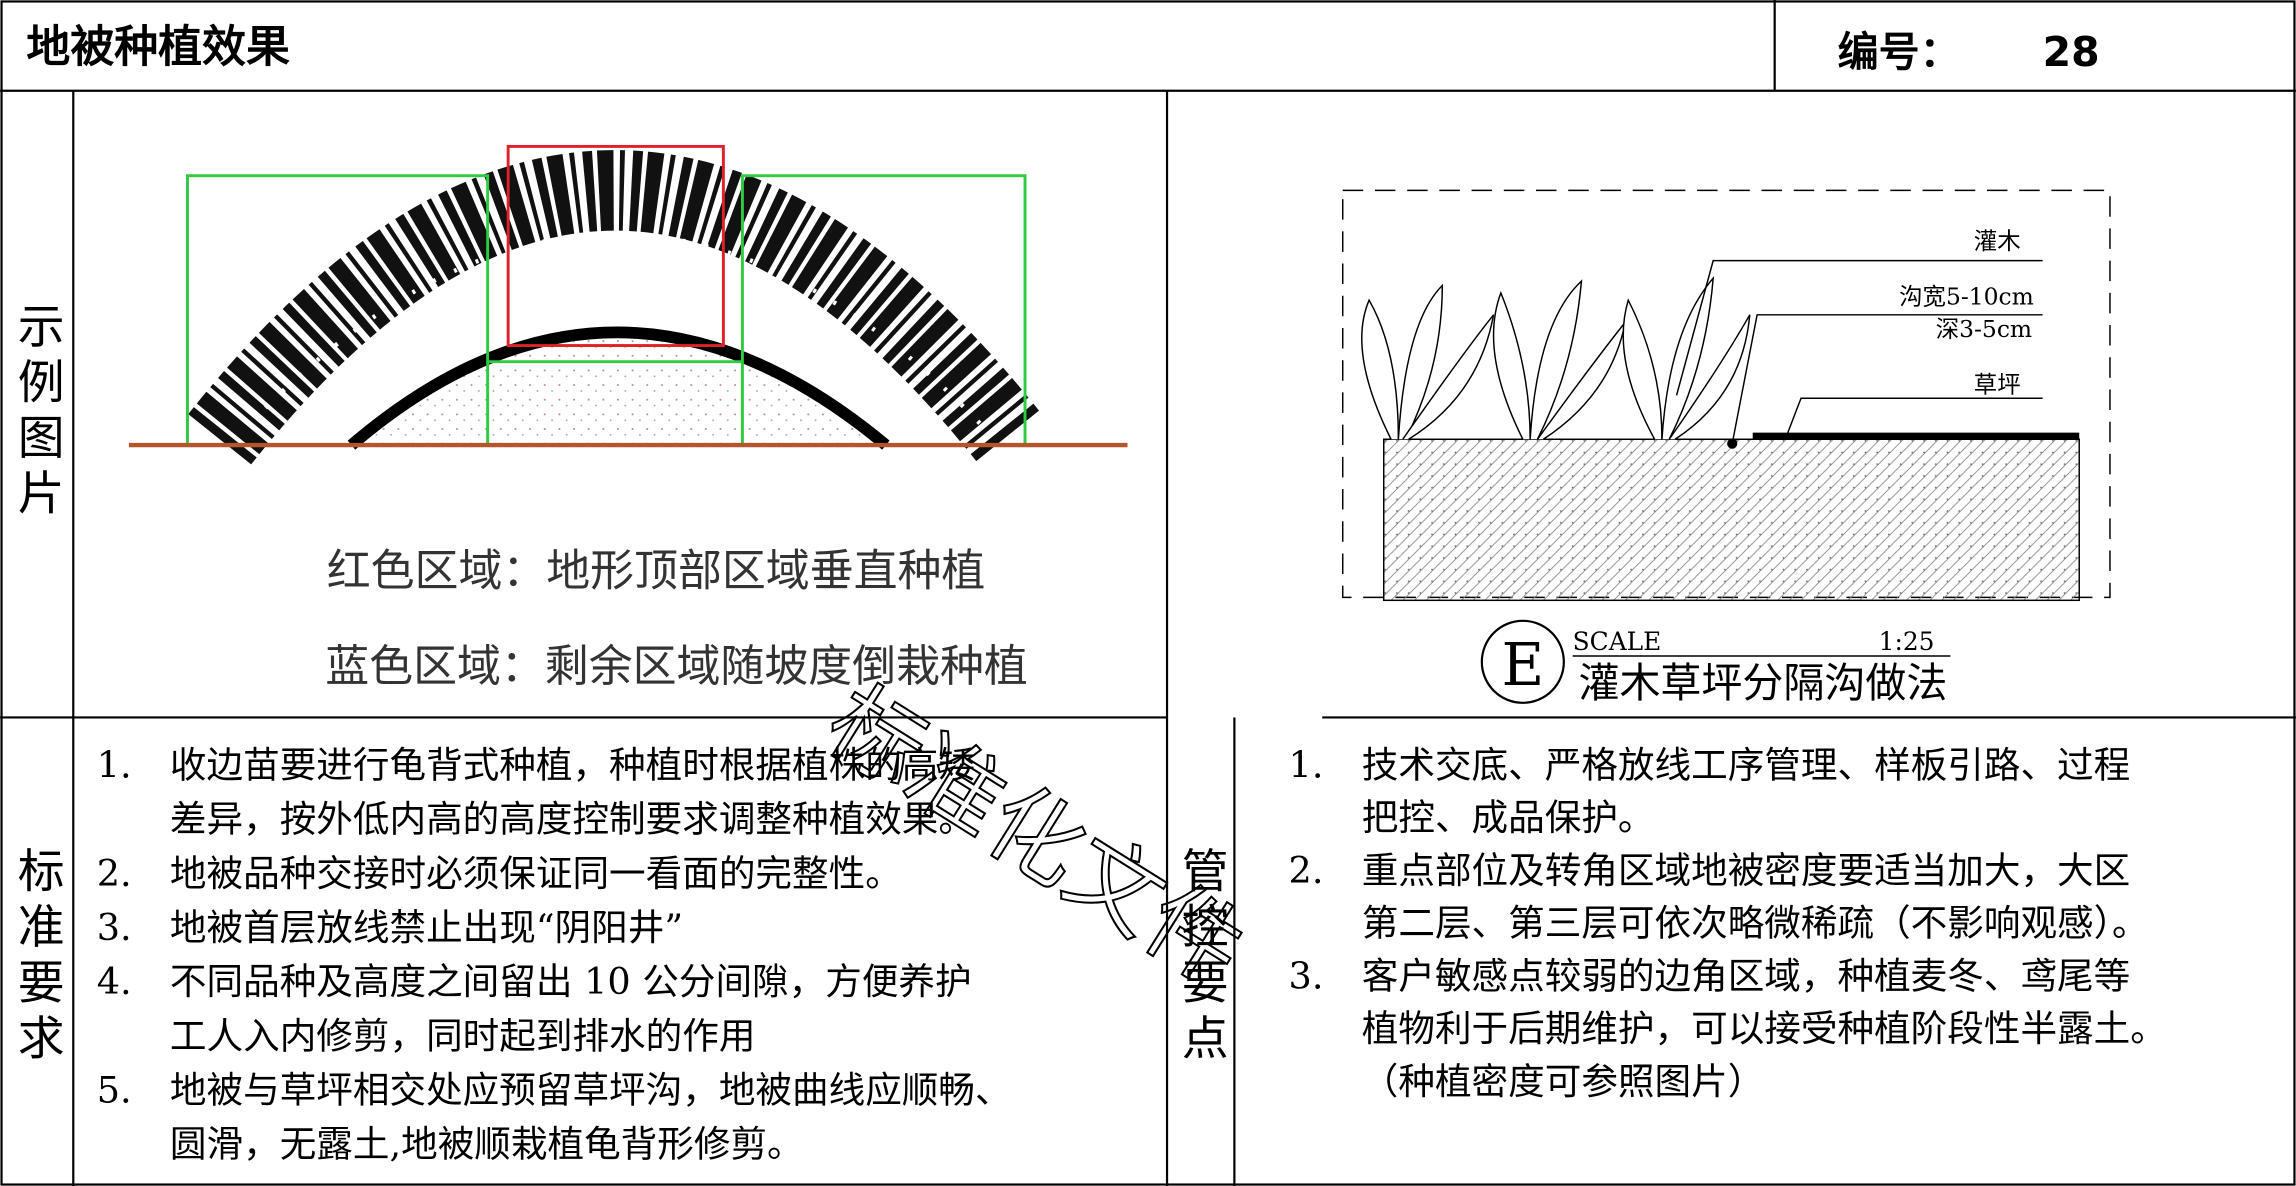 The height and width of the screenshot is (1186, 2296). I want to click on list-text: 技术交底、严格放线工序管理、样板引路、过程, so click(1746, 764).